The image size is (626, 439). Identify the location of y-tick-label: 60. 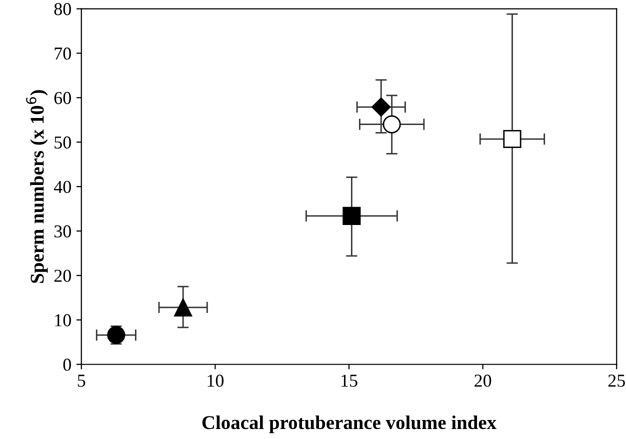
(62, 98).